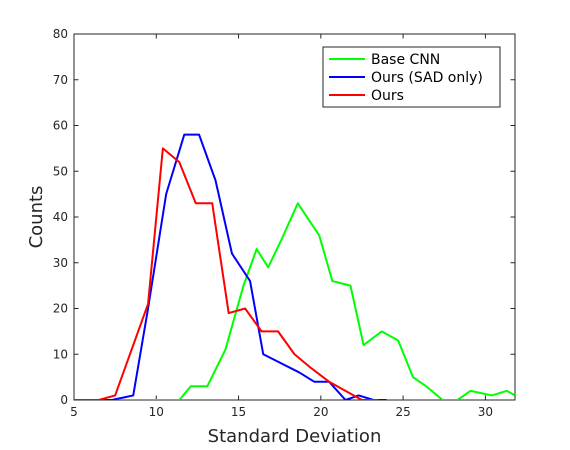  Describe the element at coordinates (60, 309) in the screenshot. I see `y-tick-label: 20` at that location.